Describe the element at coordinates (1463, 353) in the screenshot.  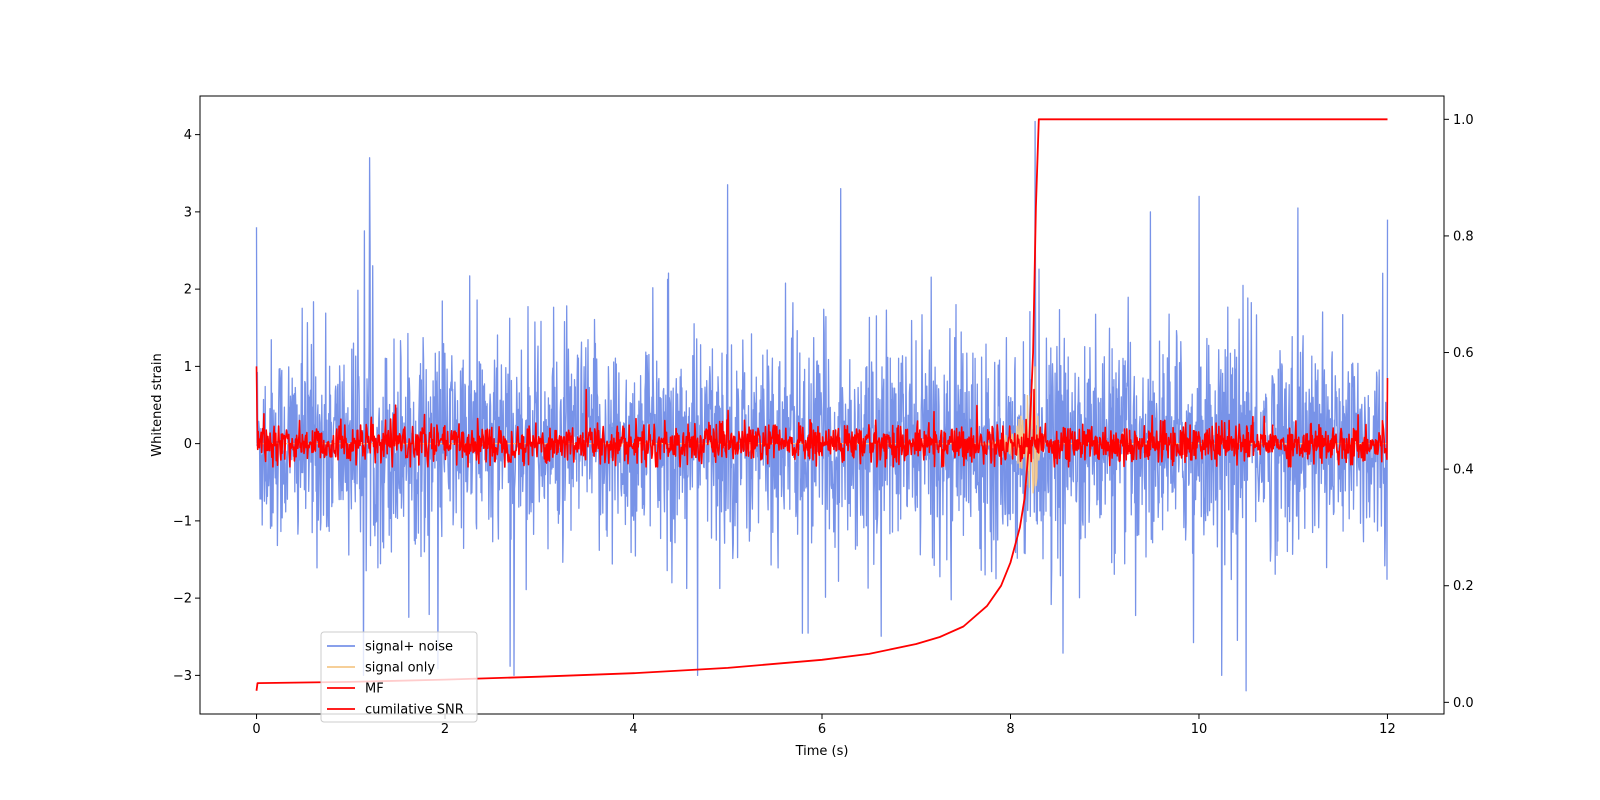
I see `y2-tick-label: 0.6` at that location.